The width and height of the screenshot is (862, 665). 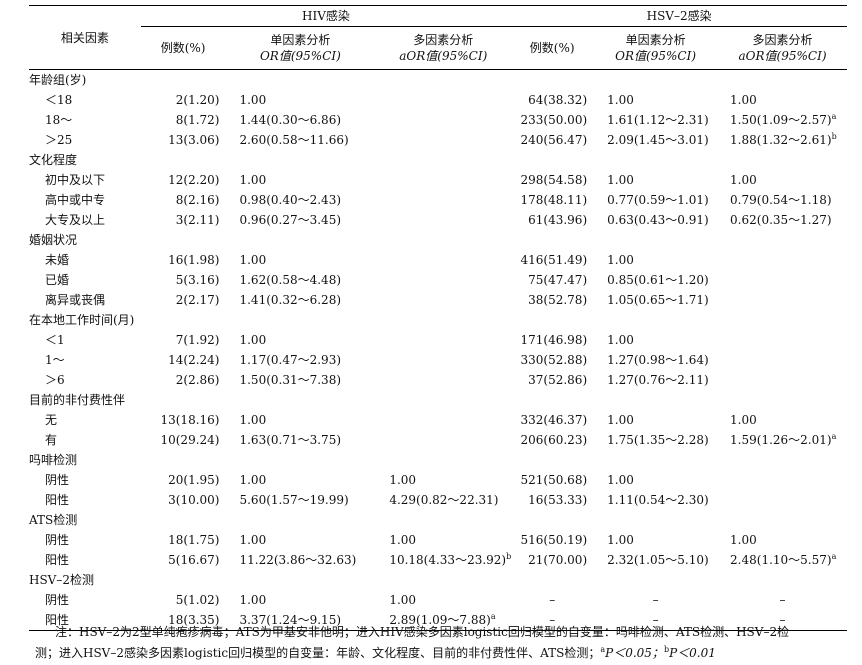 I want to click on hiv-or-cell: 0.96(0.27～3.45), so click(x=300, y=220).